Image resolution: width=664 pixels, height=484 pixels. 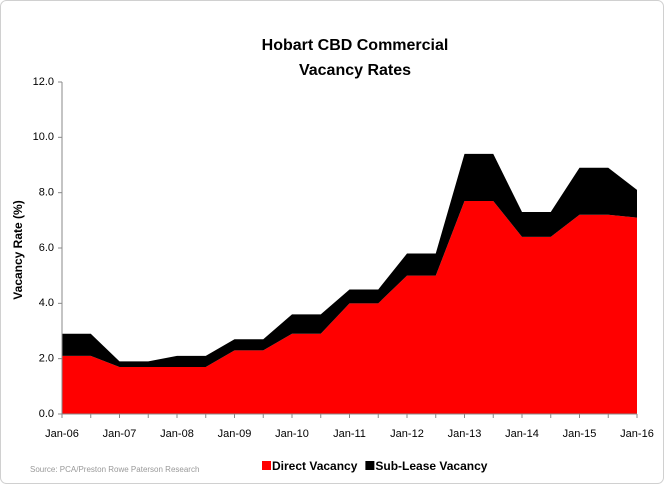 What do you see at coordinates (580, 434) in the screenshot?
I see `x-tick-label: Jan-15` at bounding box center [580, 434].